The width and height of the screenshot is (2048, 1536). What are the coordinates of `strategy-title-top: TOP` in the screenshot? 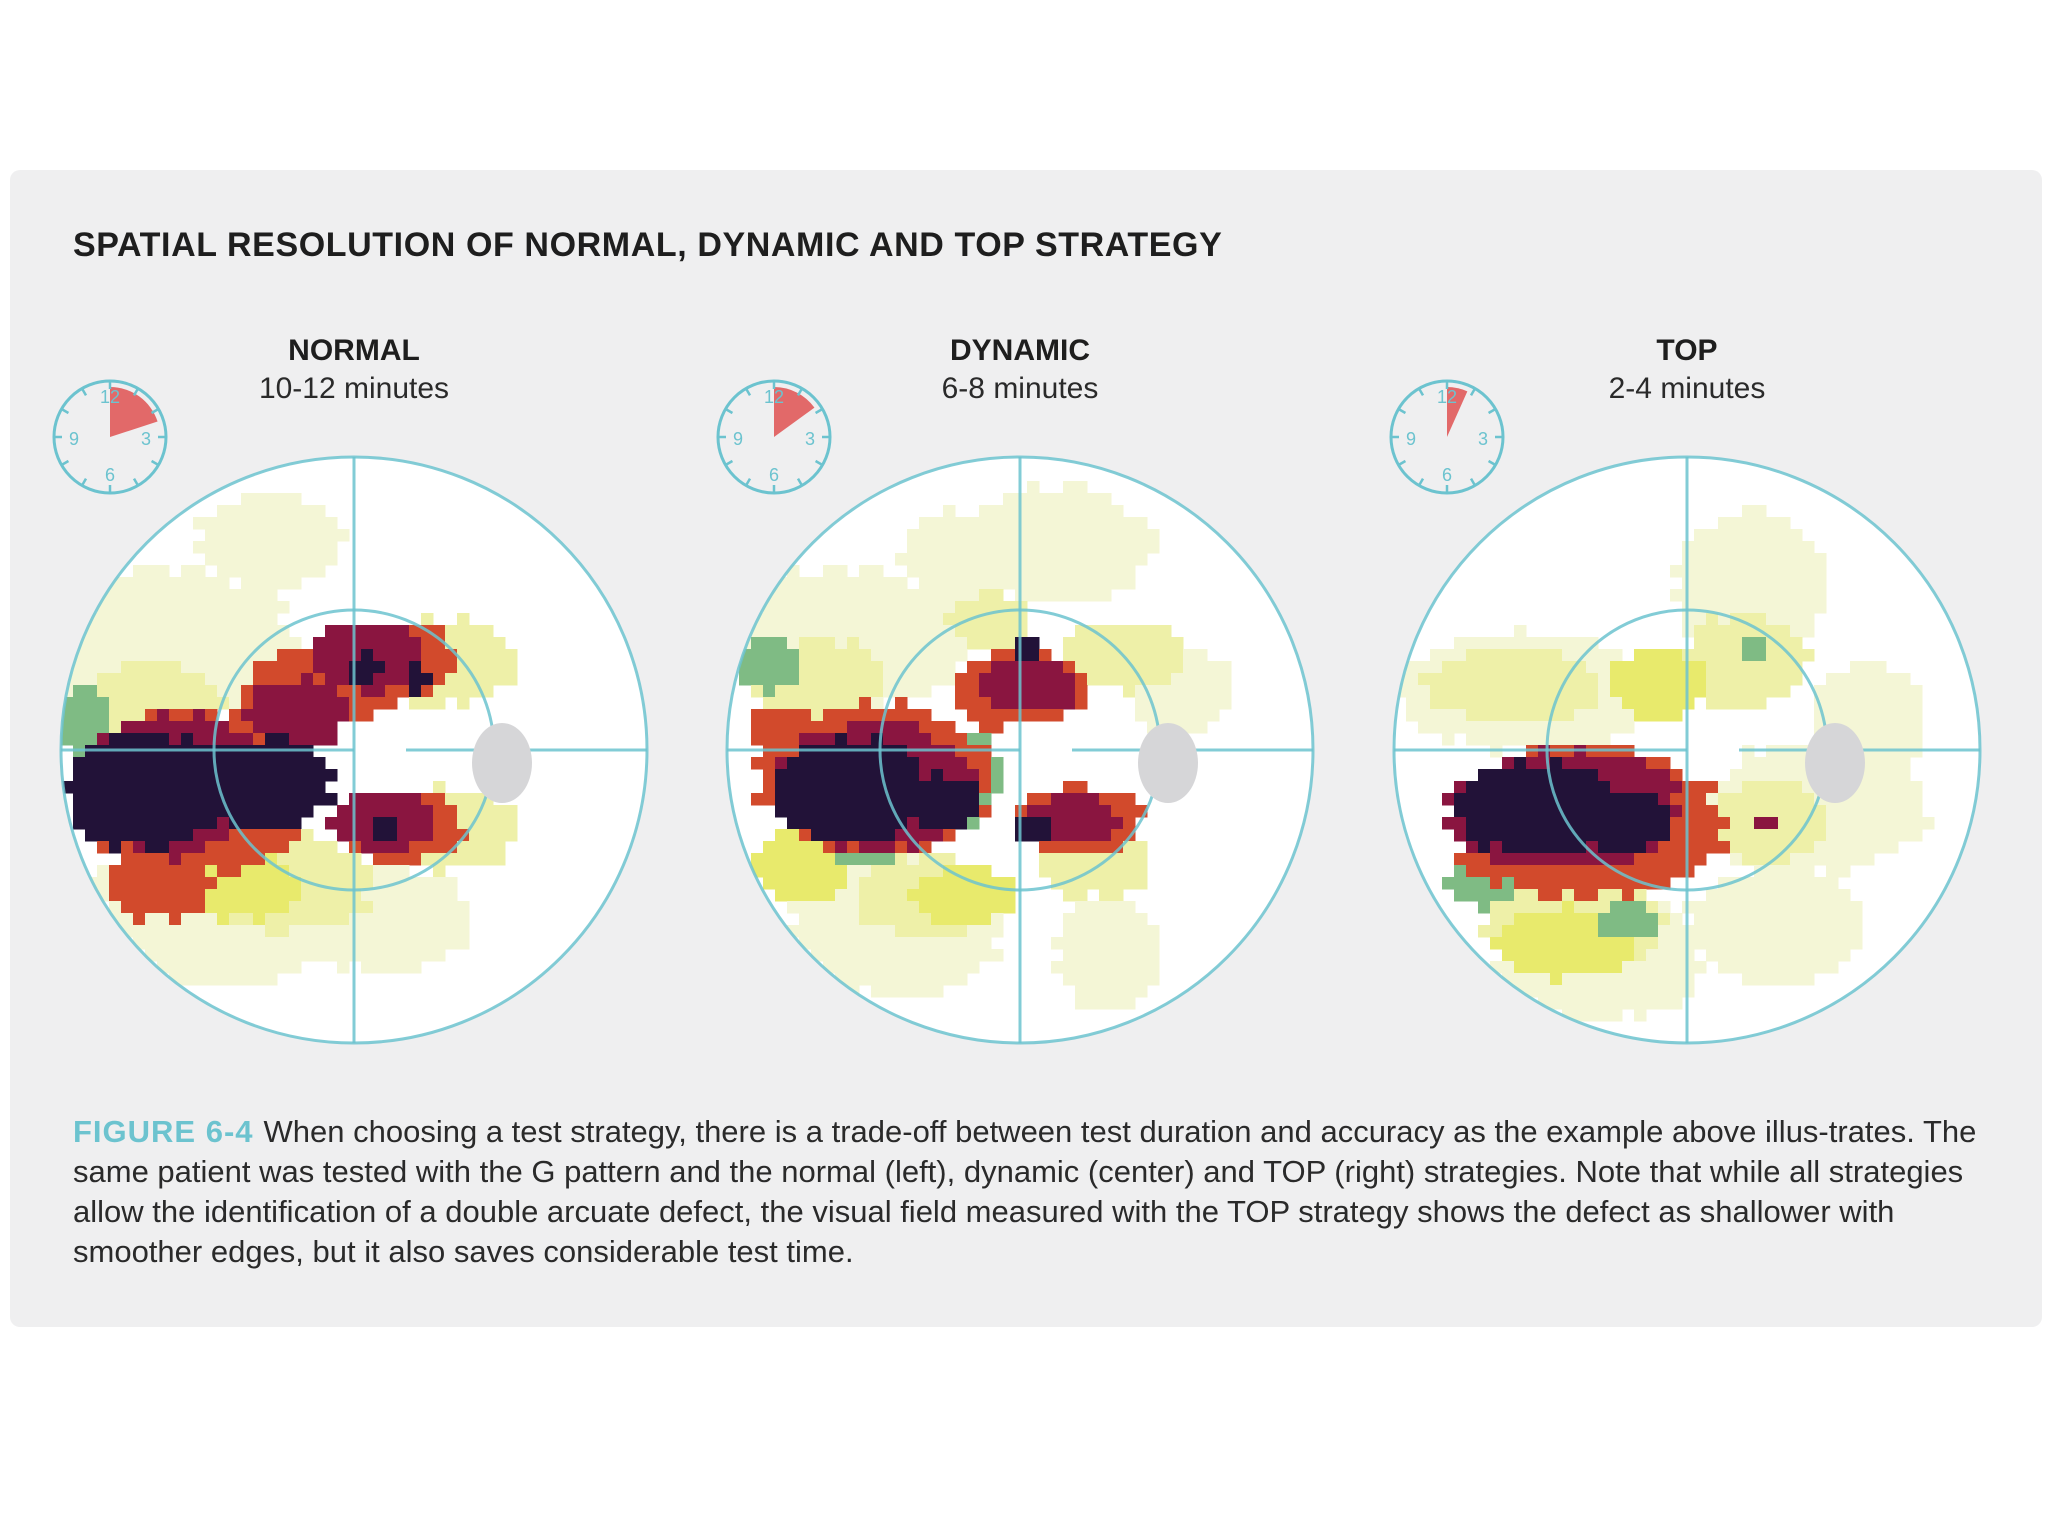 It's located at (1687, 350).